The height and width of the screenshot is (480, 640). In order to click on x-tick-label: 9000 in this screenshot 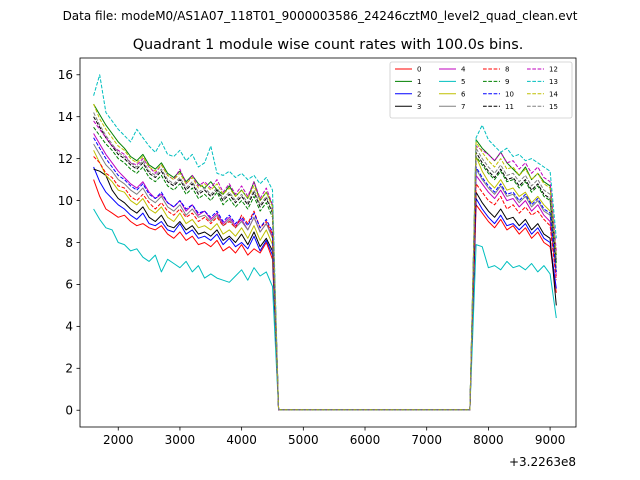, I will do `click(550, 440)`.